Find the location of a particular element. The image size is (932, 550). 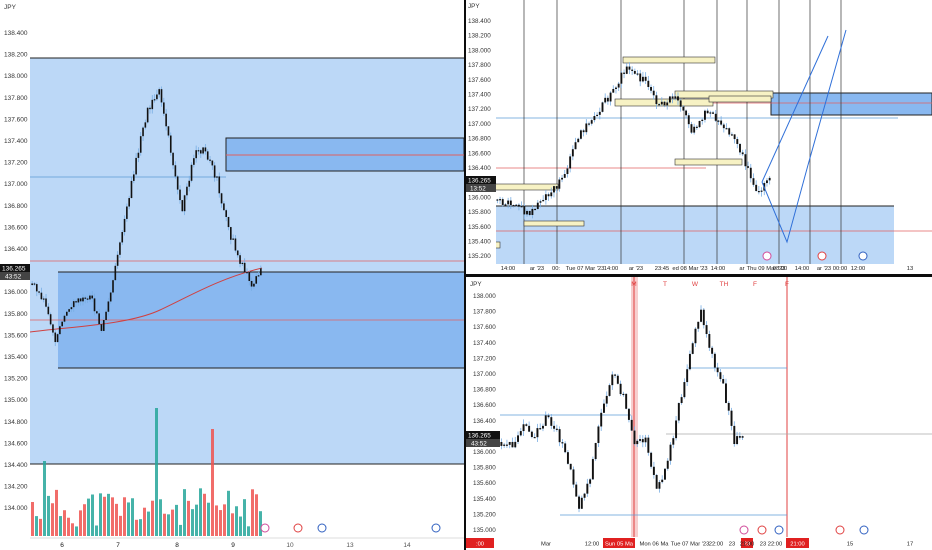

weekday-label: T is located at coordinates (665, 284).